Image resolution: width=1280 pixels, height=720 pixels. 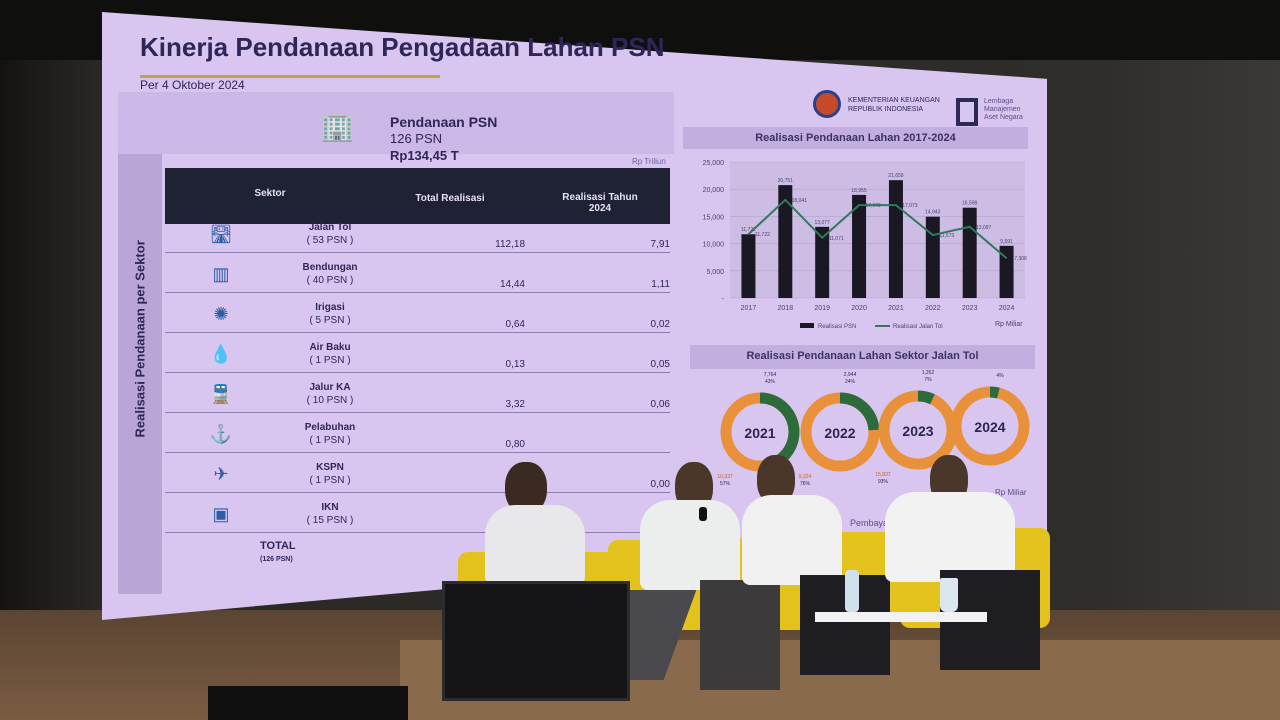 I want to click on sector-name: Pelabuhan ( 1 PSN ), so click(x=330, y=434).